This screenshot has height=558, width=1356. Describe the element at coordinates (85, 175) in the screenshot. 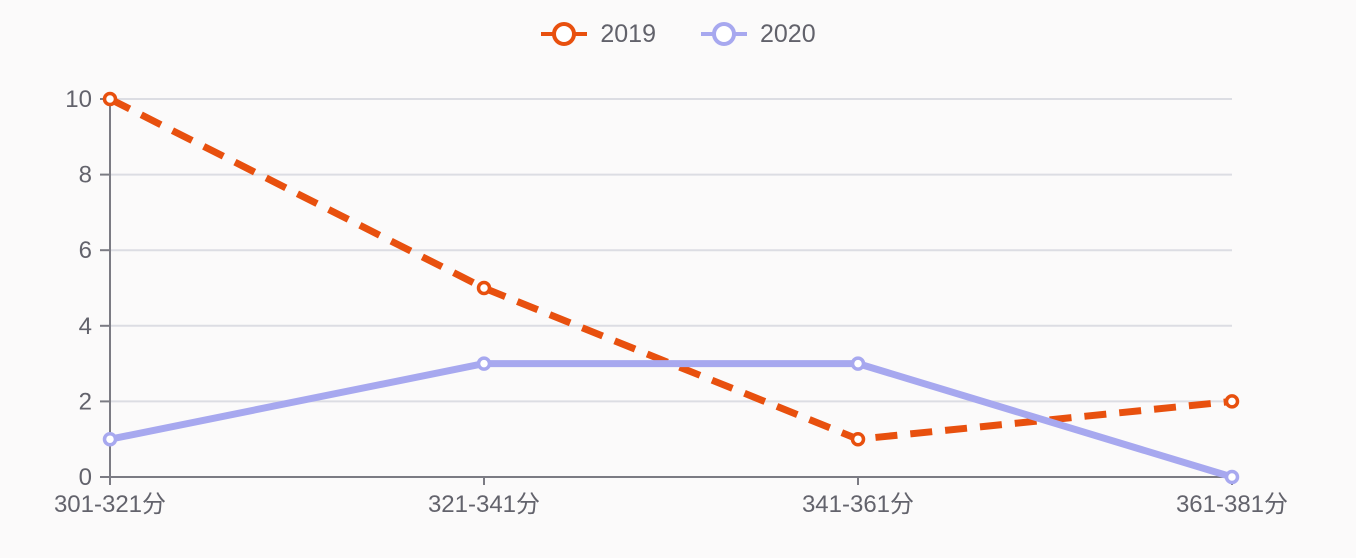

I see `y-axis-label: 8` at that location.